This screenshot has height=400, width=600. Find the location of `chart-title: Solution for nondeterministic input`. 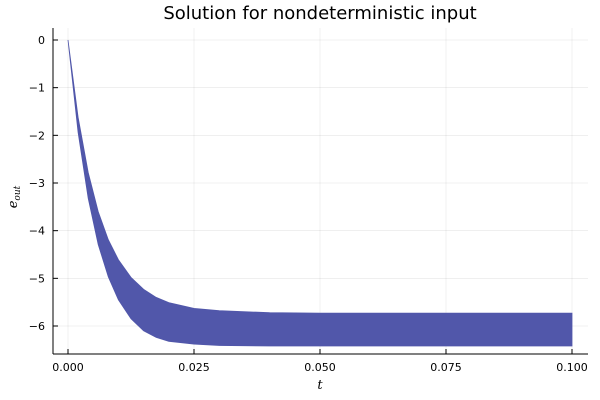

chart-title: Solution for nondeterministic input is located at coordinates (319, 13).